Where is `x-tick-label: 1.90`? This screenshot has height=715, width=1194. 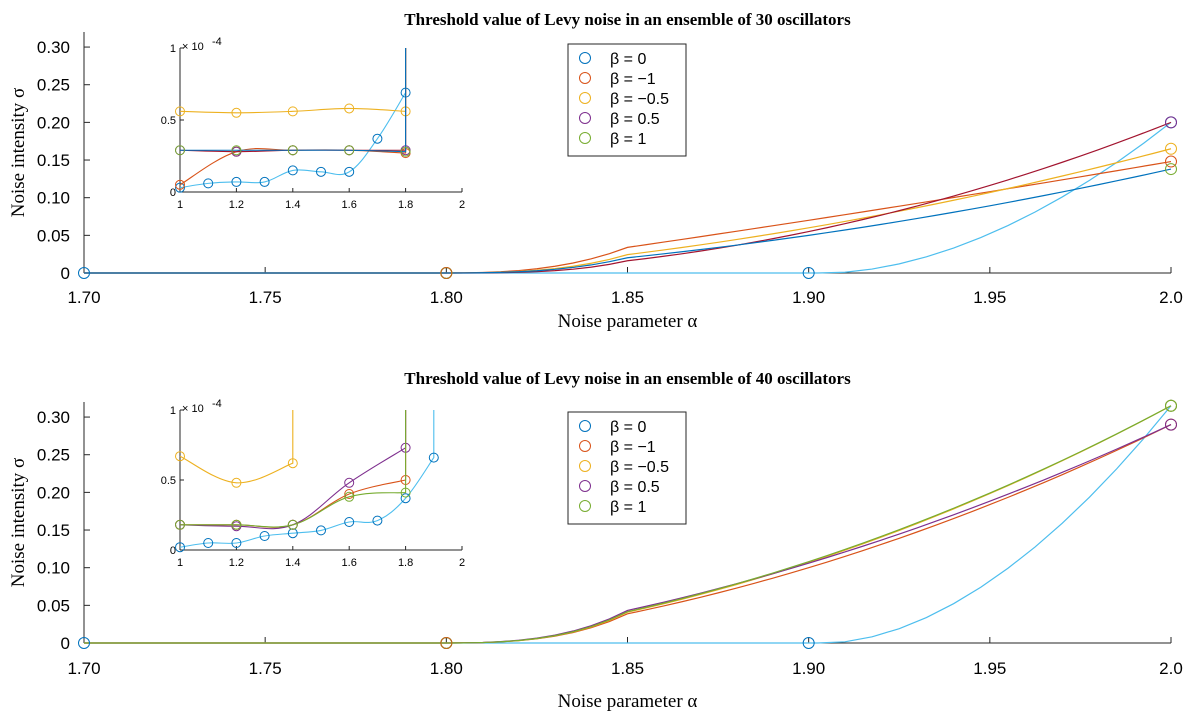 x-tick-label: 1.90 is located at coordinates (808, 297).